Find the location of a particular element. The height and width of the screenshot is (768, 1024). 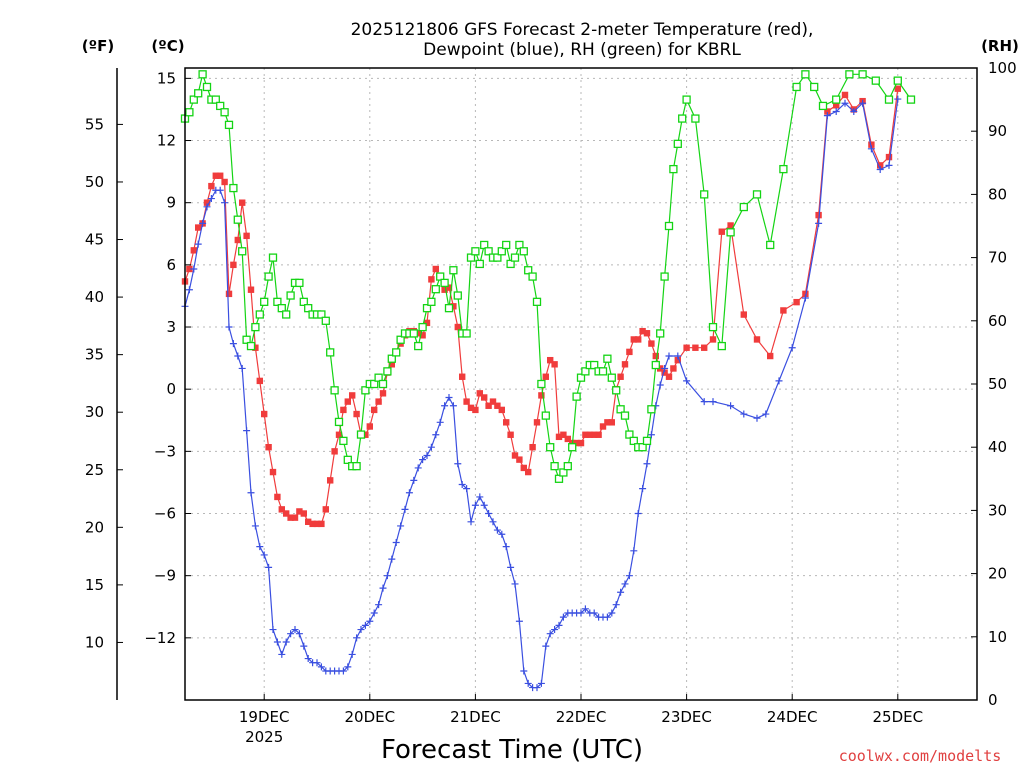

celsius-tick-label: 12 is located at coordinates (166, 141).